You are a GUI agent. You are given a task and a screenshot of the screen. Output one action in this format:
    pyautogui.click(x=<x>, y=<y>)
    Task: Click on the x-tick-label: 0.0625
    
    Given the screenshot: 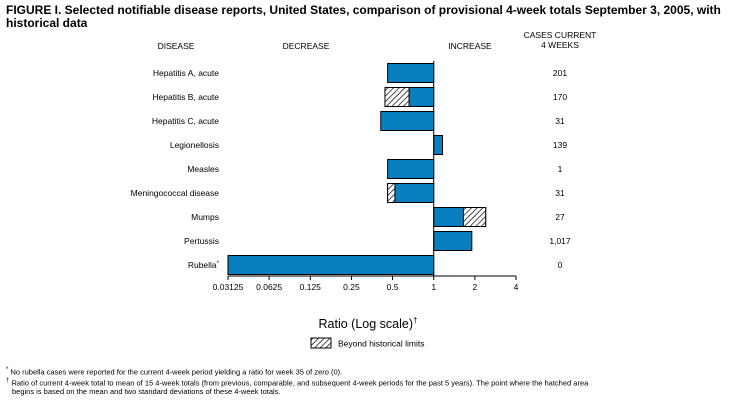 What is the action you would take?
    pyautogui.click(x=269, y=287)
    